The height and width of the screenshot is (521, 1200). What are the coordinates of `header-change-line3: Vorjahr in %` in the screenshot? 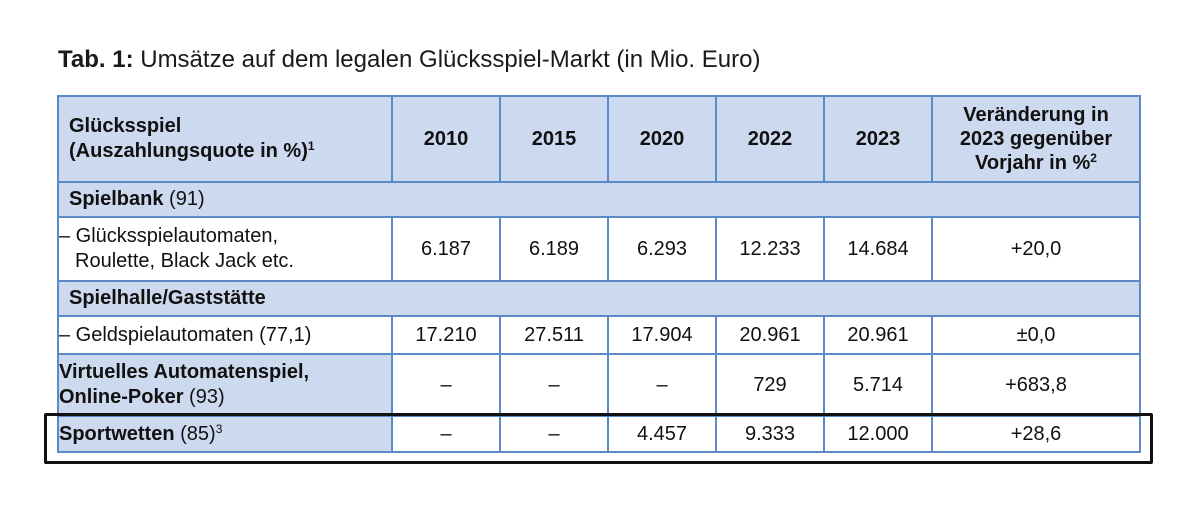 It's located at (1033, 163).